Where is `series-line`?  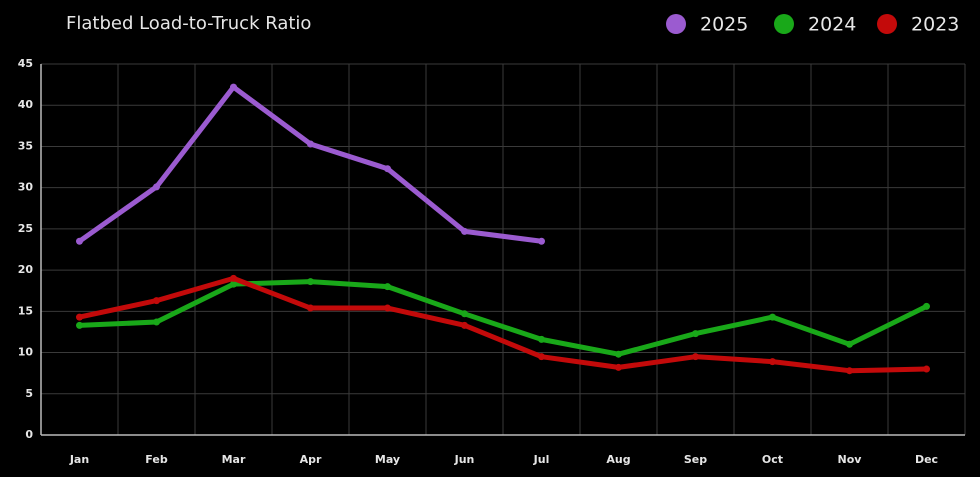 series-line is located at coordinates (503, 318).